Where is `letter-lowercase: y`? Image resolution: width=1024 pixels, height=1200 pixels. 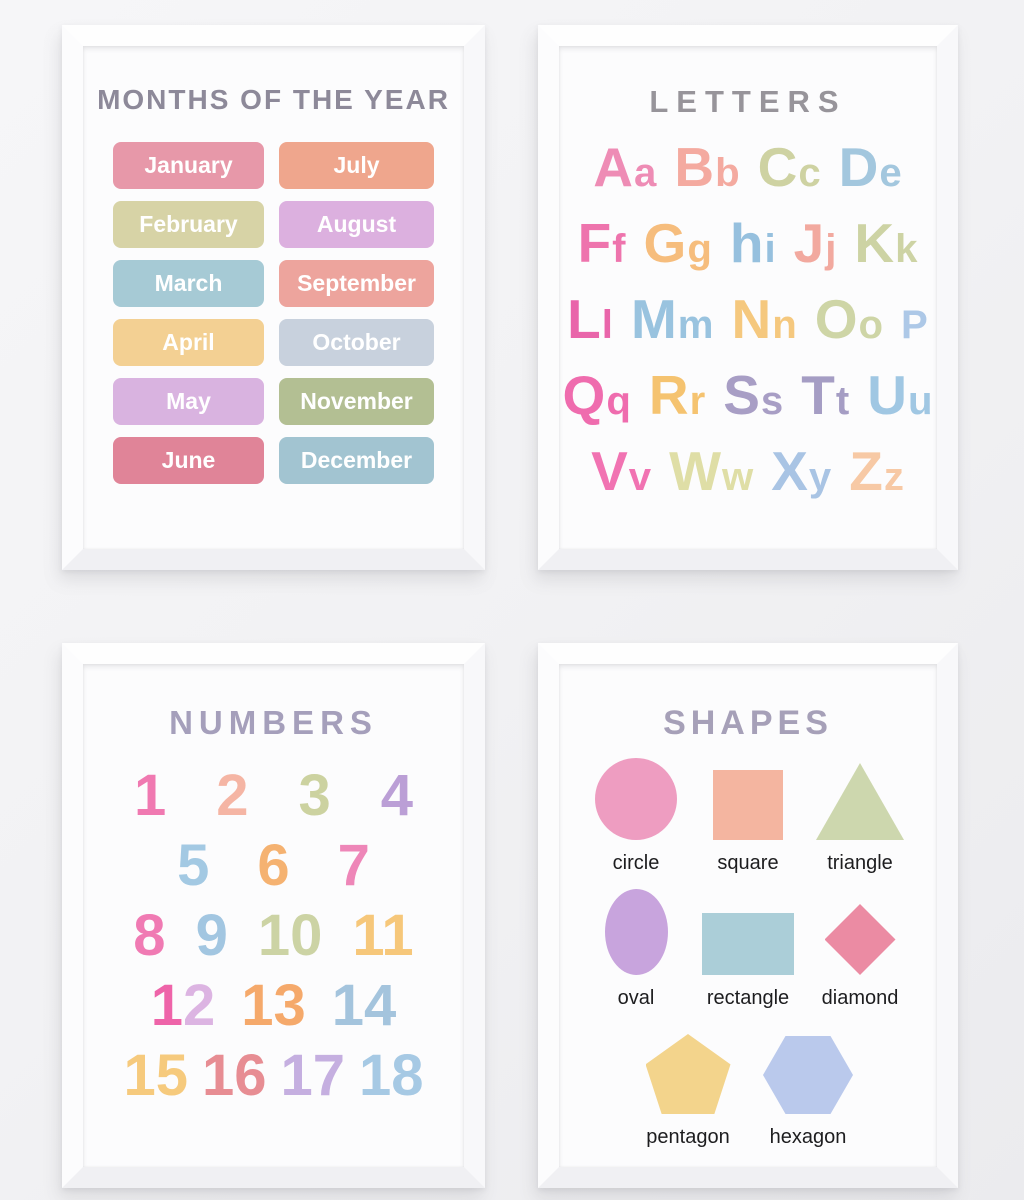
letter-lowercase: y is located at coordinates (820, 476).